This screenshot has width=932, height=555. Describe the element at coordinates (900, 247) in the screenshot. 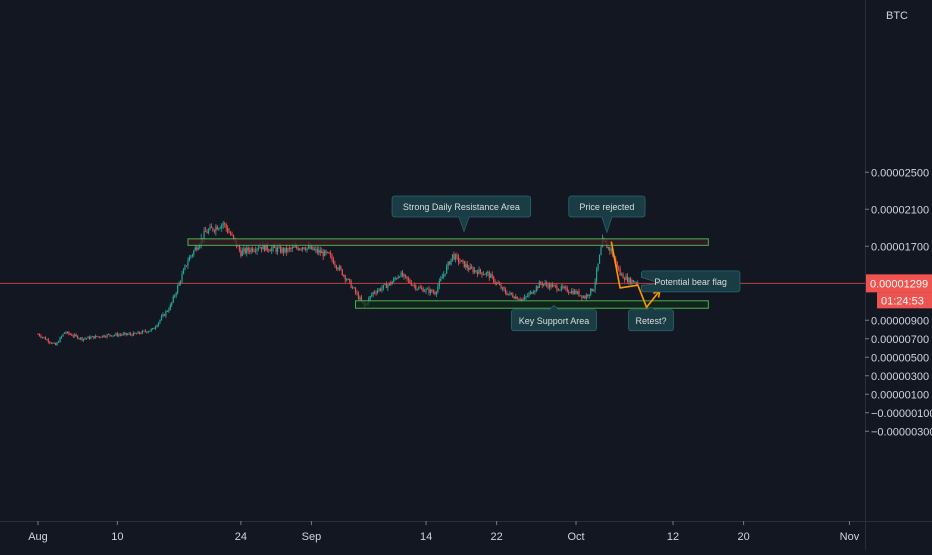

I see `price-tick-label: 0.00001700` at that location.